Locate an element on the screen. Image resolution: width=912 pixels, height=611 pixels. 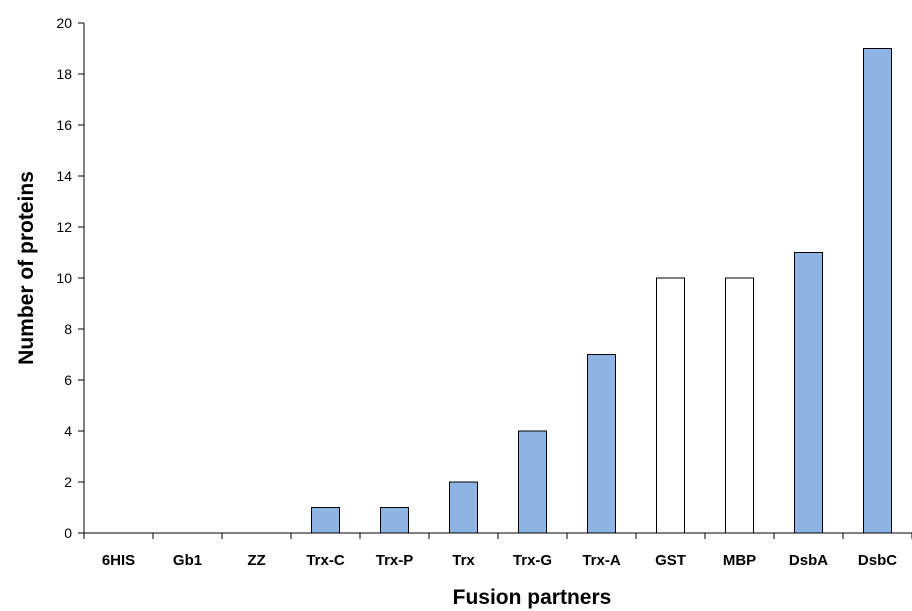
y-axis-title: Number of proteins is located at coordinates (26, 268).